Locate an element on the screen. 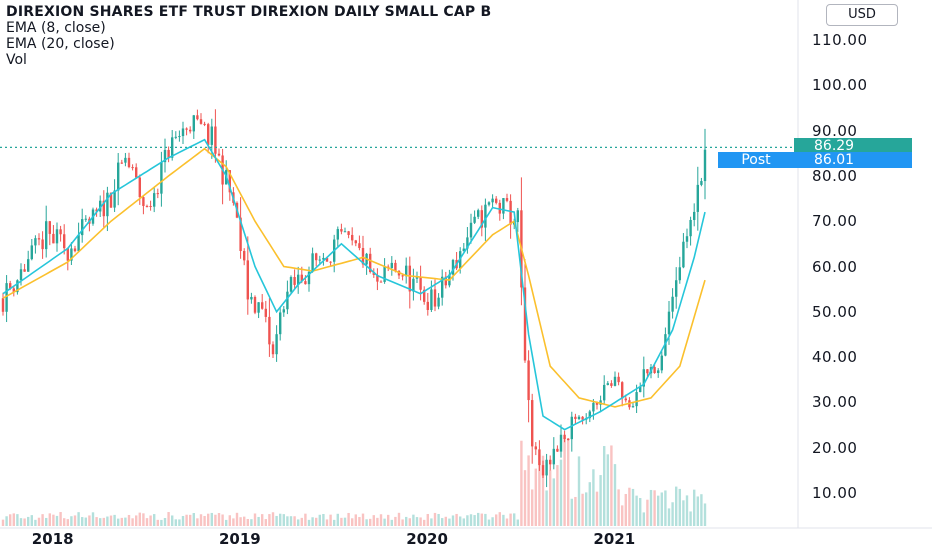  time-tick-label: 2018 is located at coordinates (52, 539).